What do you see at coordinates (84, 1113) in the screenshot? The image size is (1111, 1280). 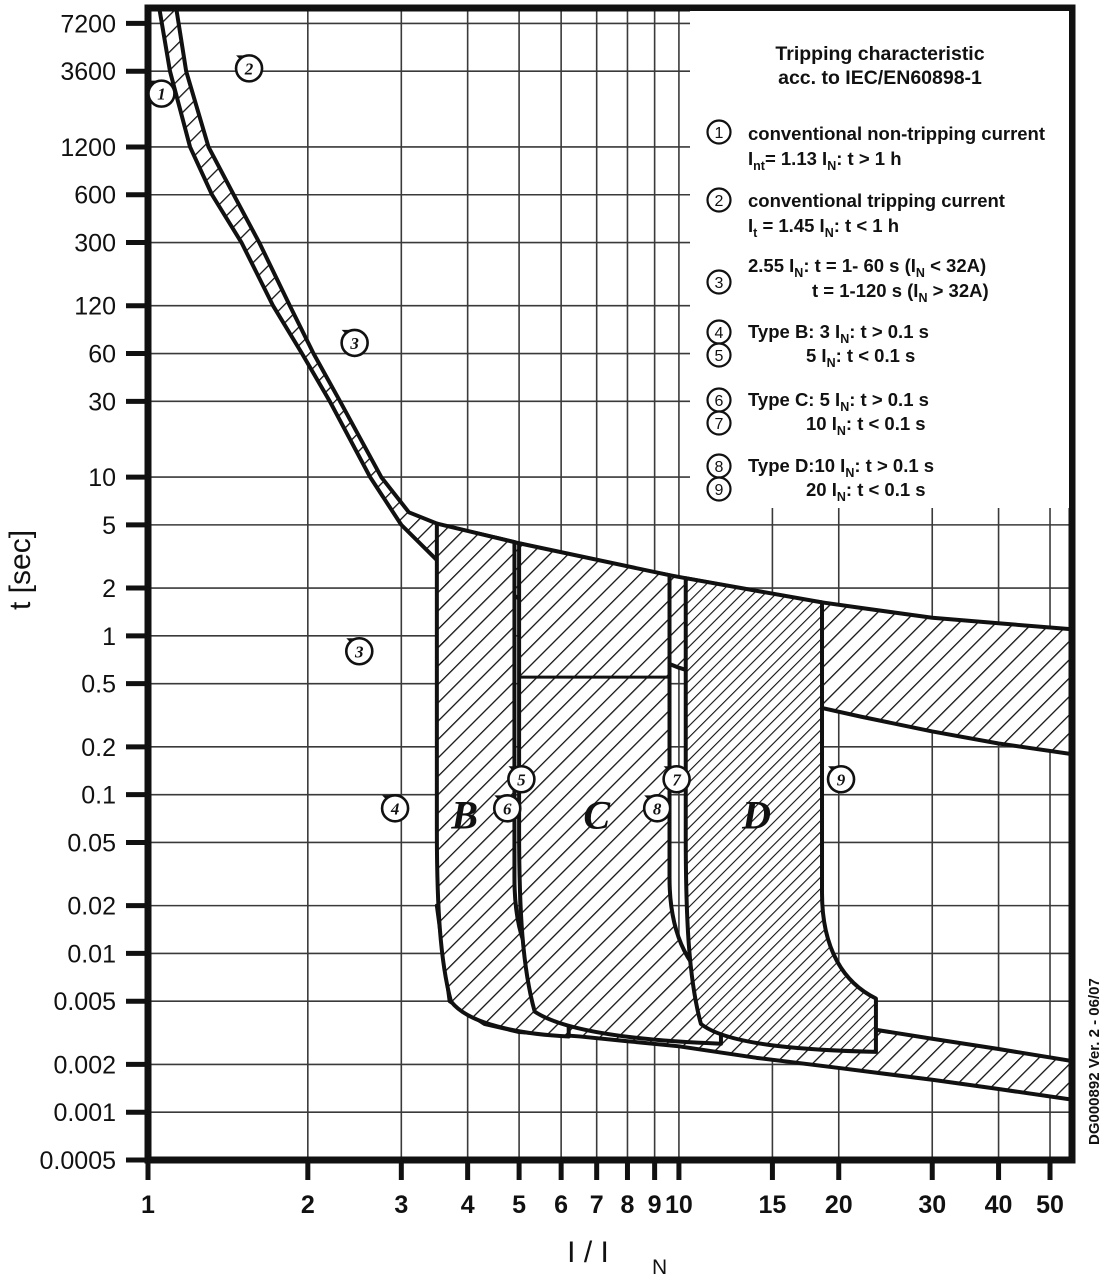 I see `y-axis-tick-label: 0.001` at bounding box center [84, 1113].